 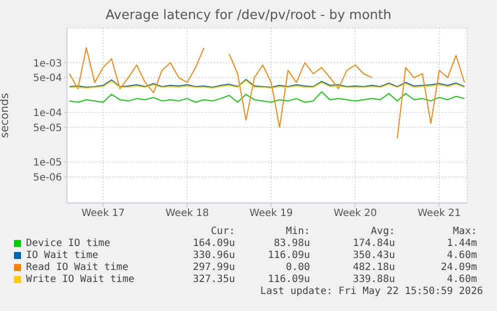 I want to click on legend-label: Device IO time, so click(x=68, y=243).